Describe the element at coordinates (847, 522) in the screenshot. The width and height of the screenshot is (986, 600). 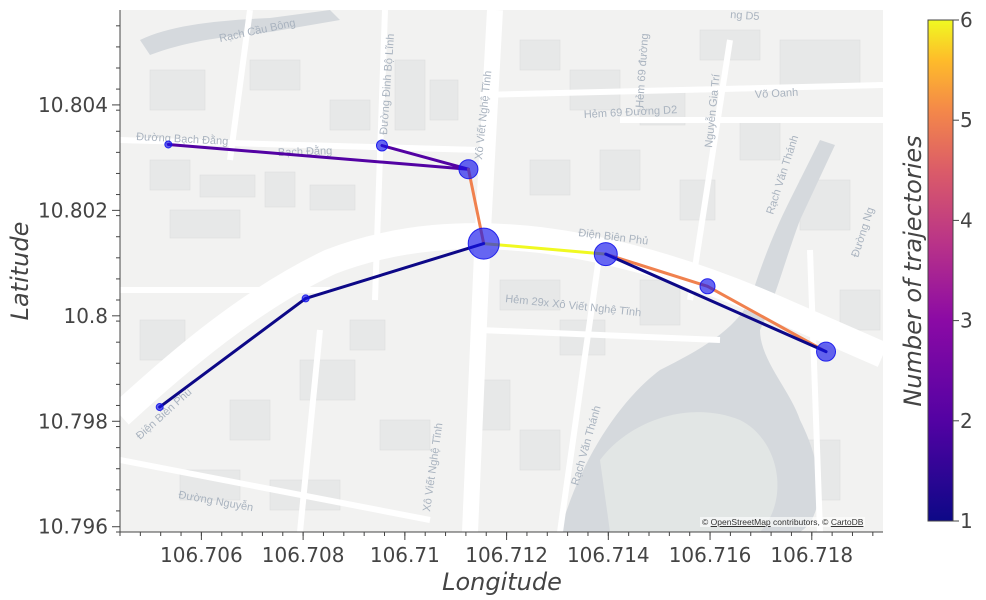
I see `attribution-carto-link: CartoDB` at that location.